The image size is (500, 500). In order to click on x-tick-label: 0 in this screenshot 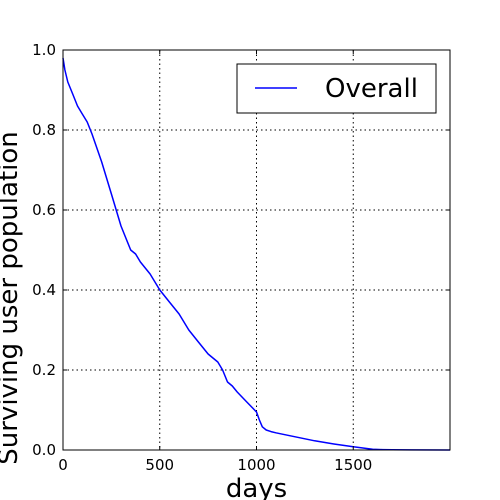, I will do `click(63, 465)`.